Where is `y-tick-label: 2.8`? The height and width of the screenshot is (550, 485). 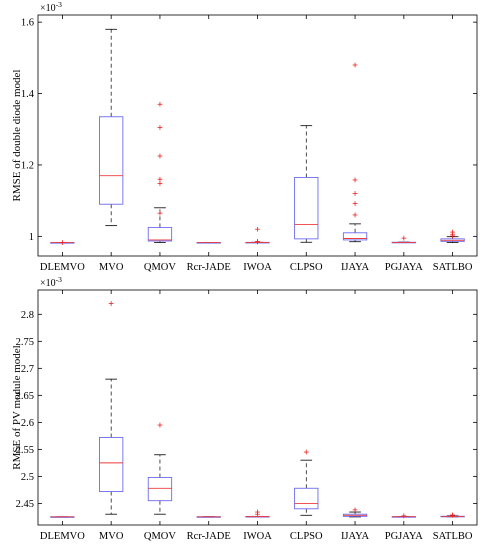
y-tick-label: 2.8 is located at coordinates (27, 315).